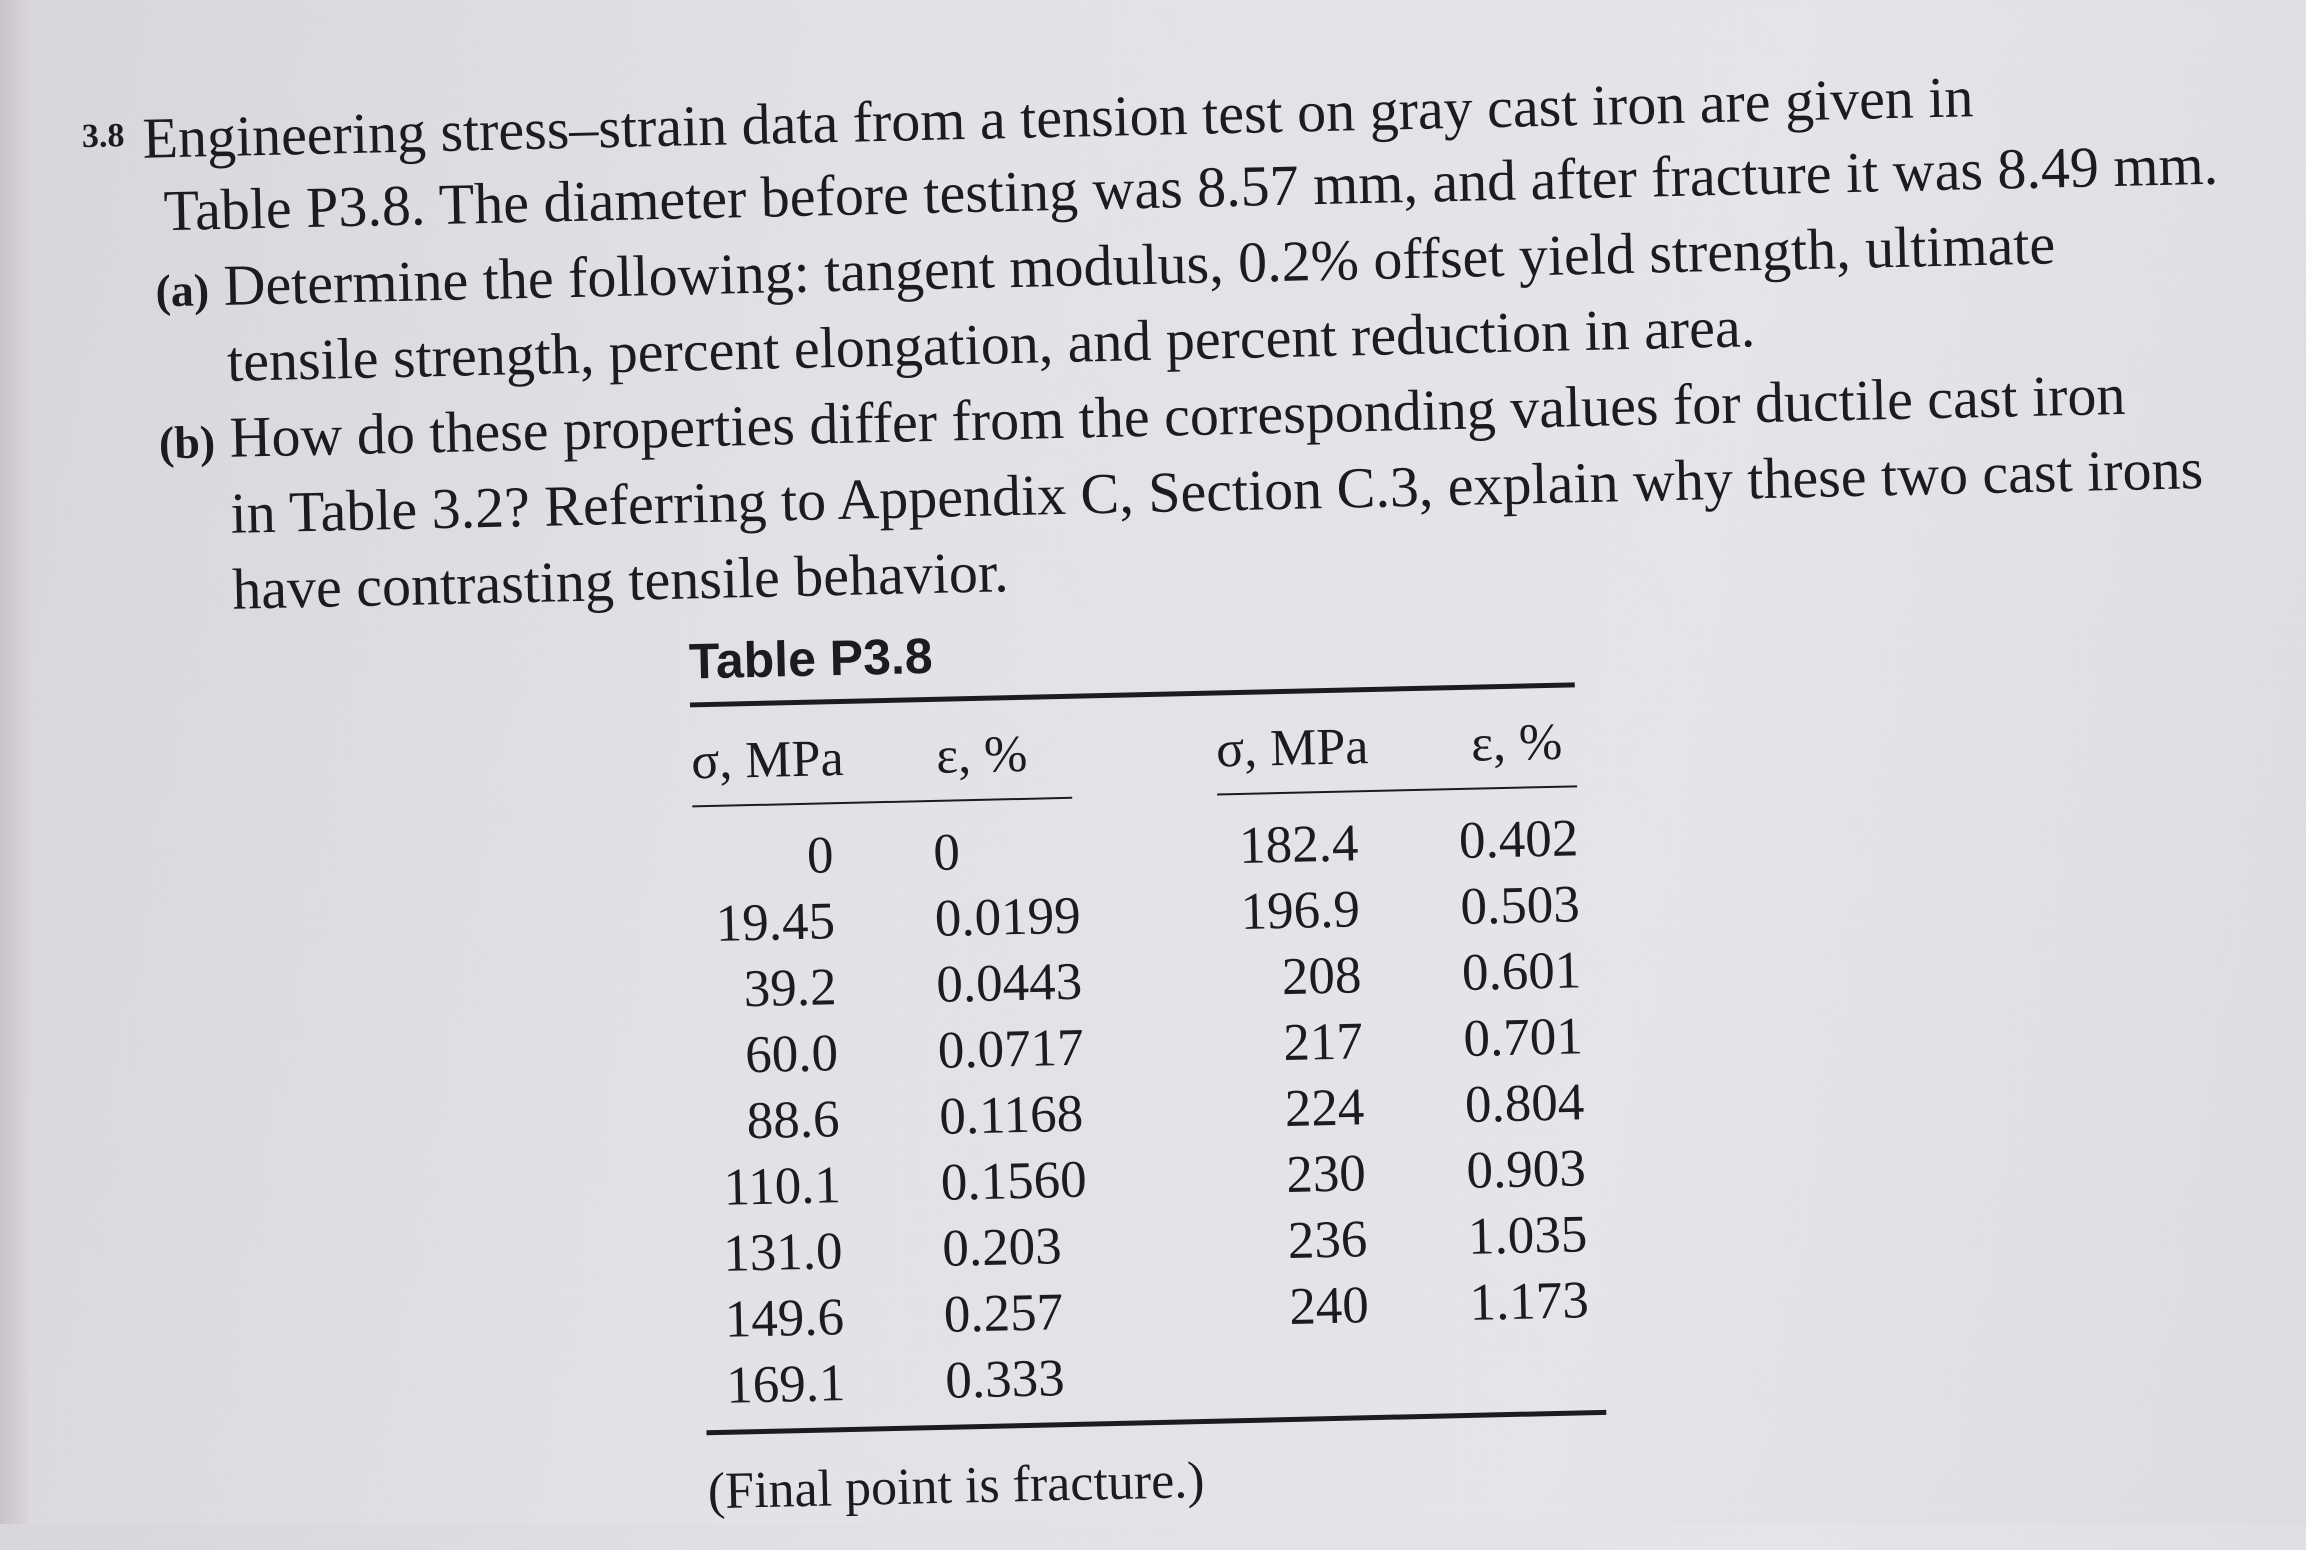  I want to click on table-cell: 230, so click(1326, 1174).